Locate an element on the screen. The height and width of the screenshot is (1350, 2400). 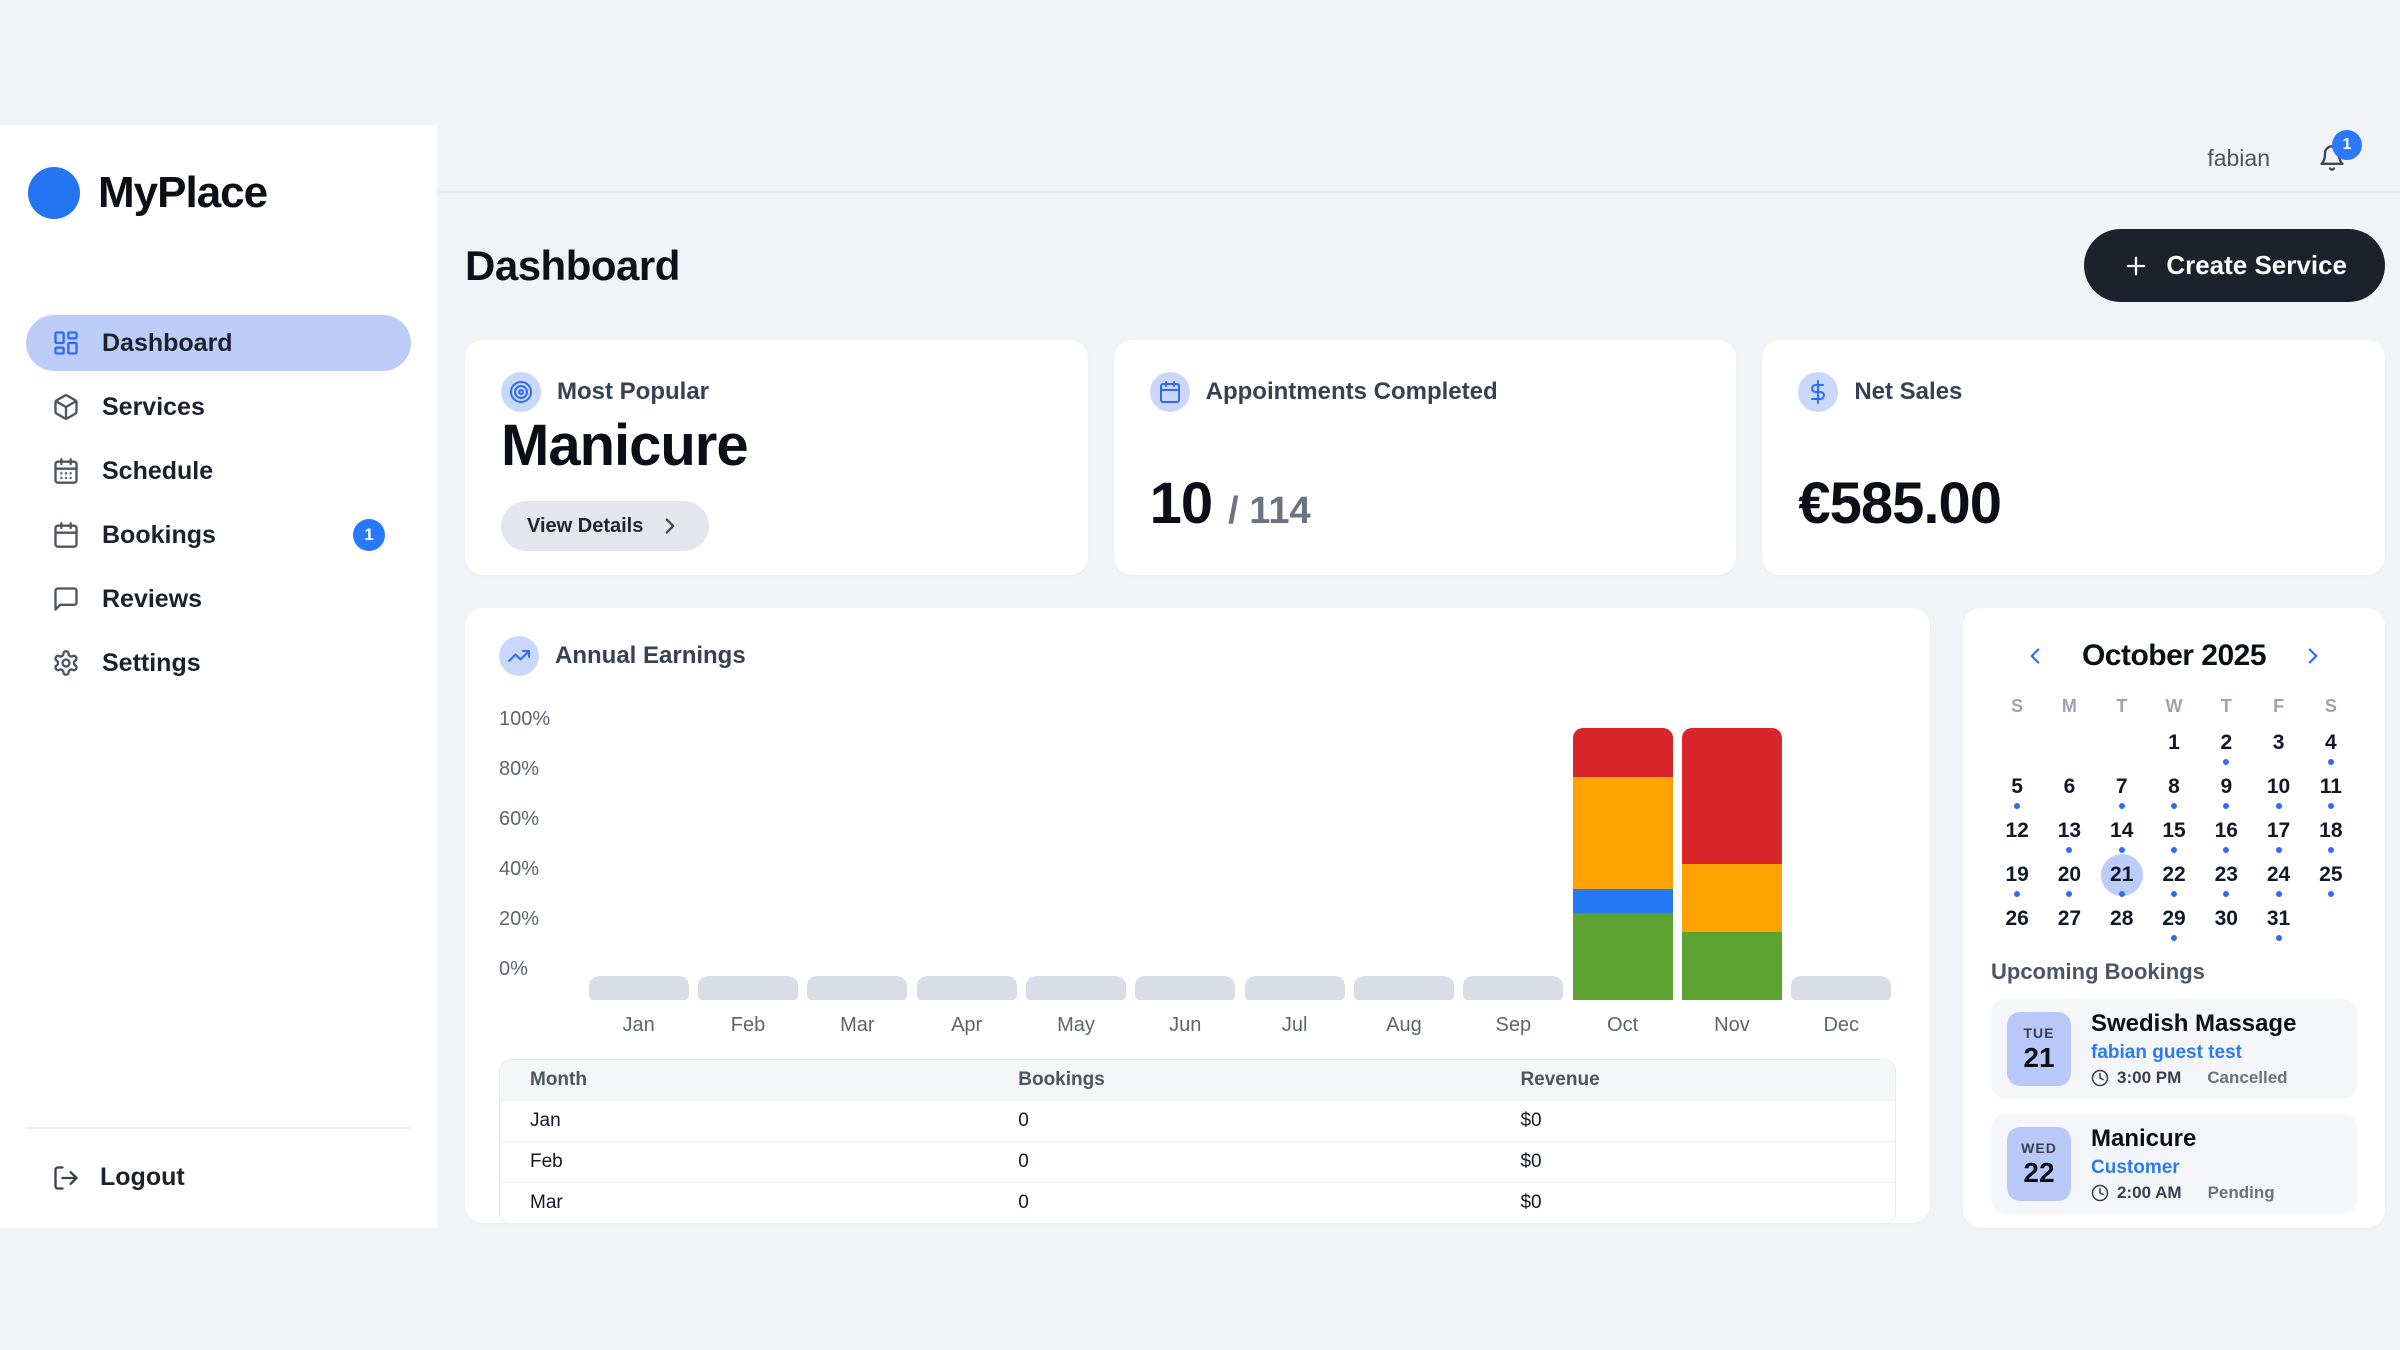
calendar-day-18: 18 is located at coordinates (2331, 831).